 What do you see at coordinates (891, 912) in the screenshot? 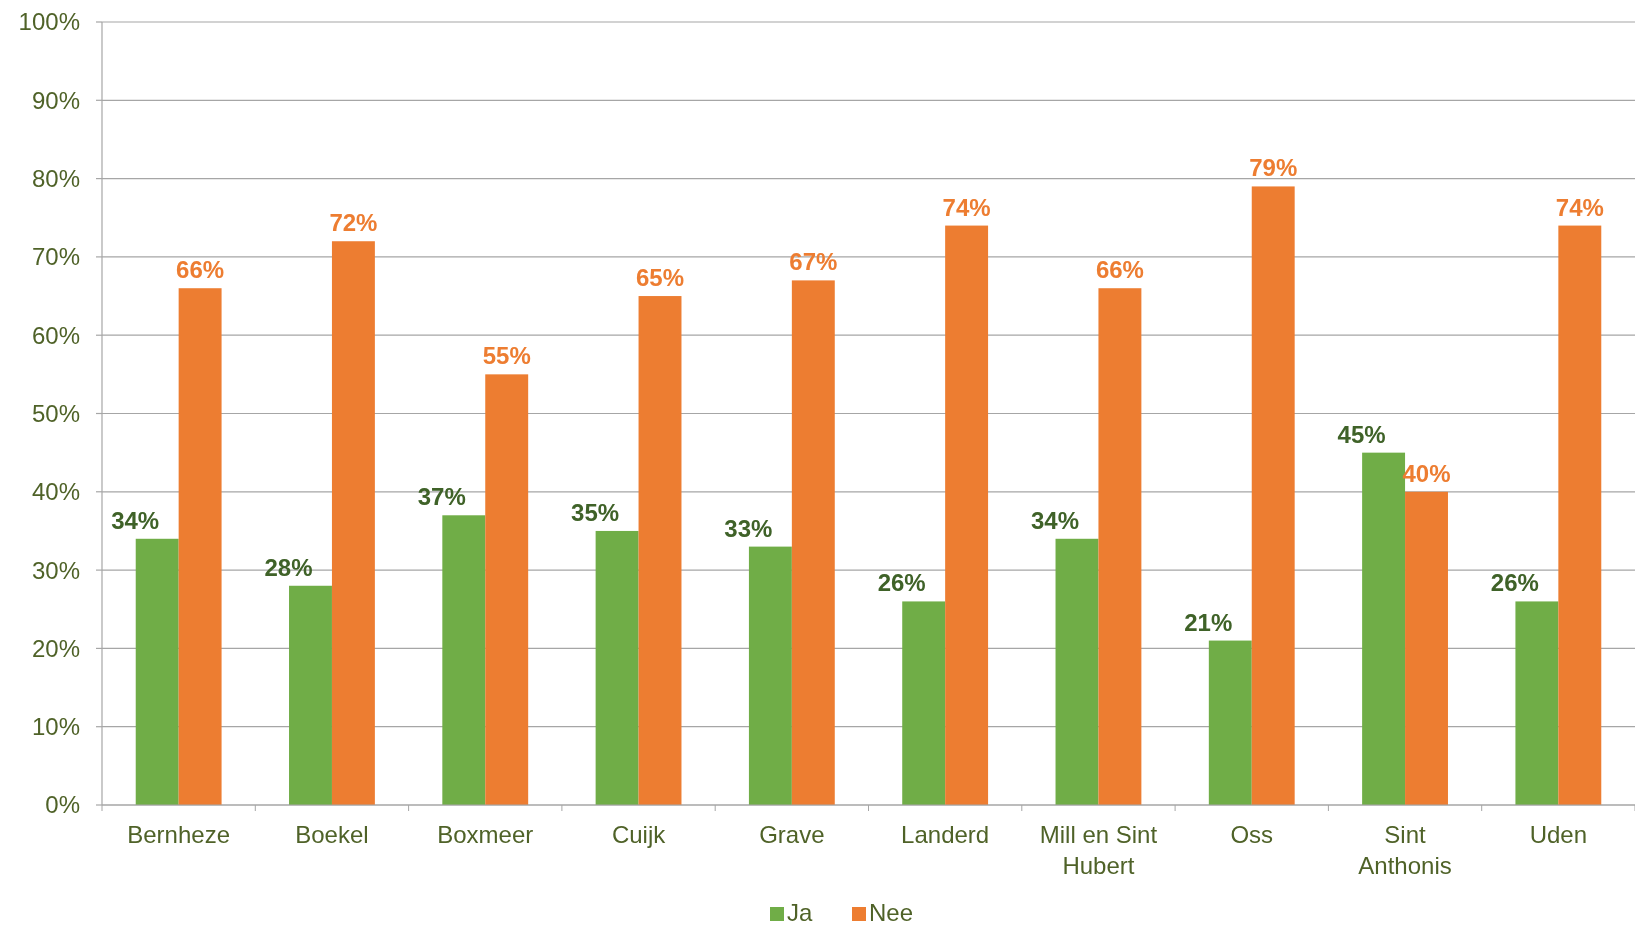
I see `legend-label: Nee` at bounding box center [891, 912].